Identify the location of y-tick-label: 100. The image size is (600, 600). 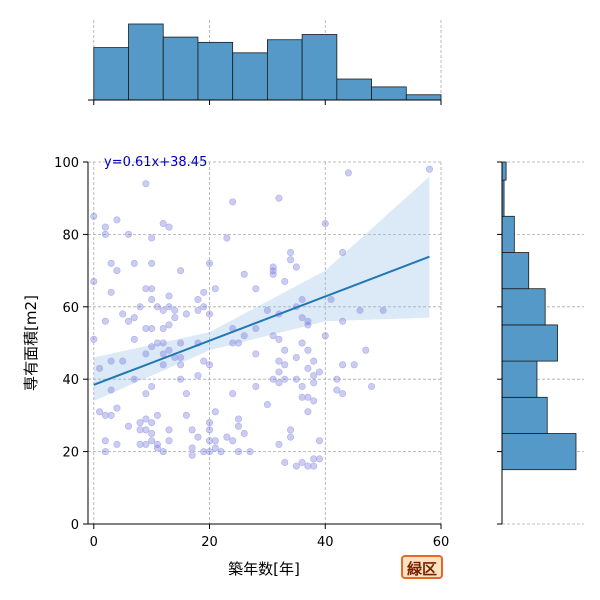
(66, 163).